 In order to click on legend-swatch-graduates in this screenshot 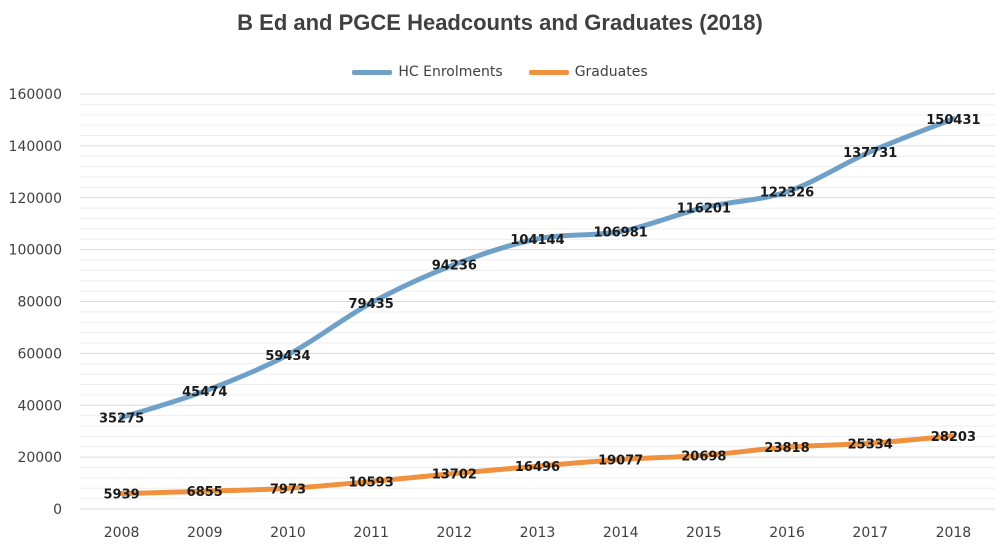, I will do `click(548, 72)`.